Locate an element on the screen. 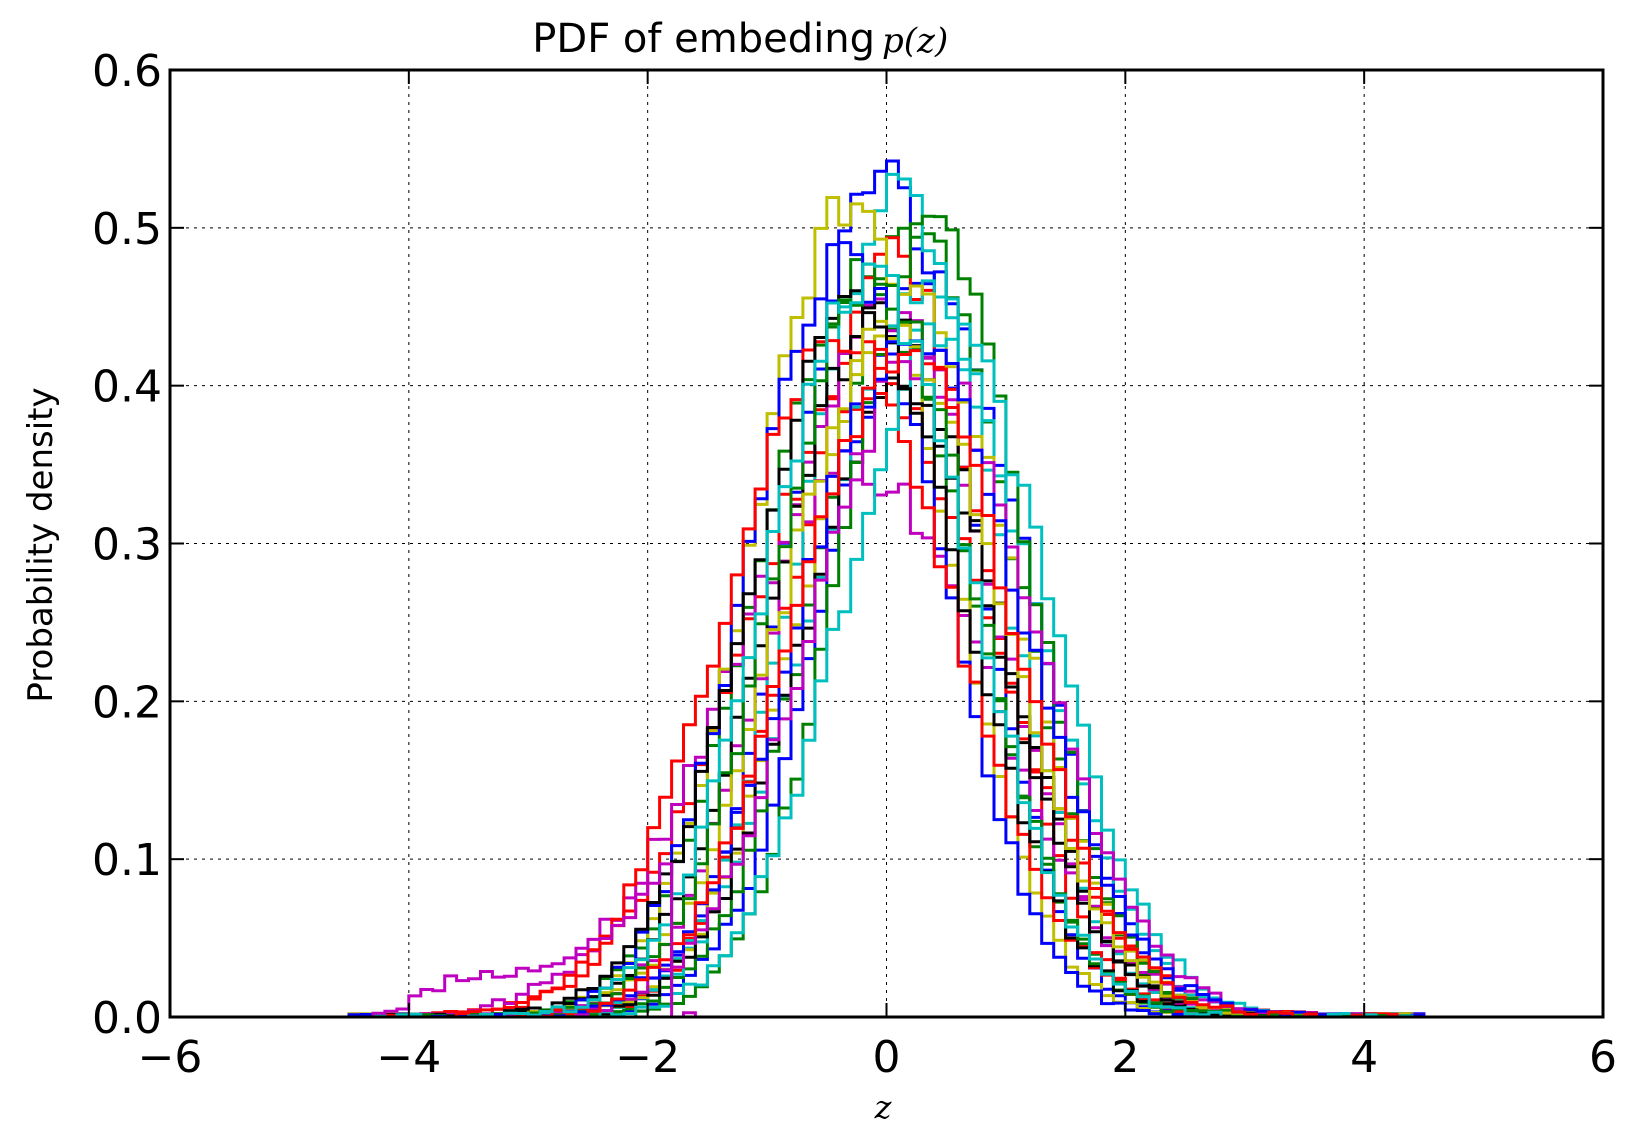 Image resolution: width=1633 pixels, height=1136 pixels. y-tick-label: 0.6 is located at coordinates (127, 71).